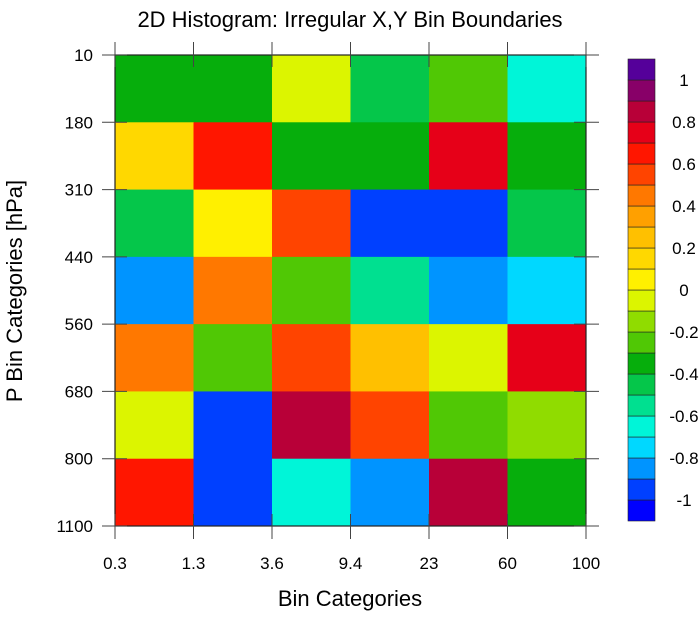 This screenshot has height=618, width=700. What do you see at coordinates (684, 248) in the screenshot?
I see `colorbar-label: 0.2` at bounding box center [684, 248].